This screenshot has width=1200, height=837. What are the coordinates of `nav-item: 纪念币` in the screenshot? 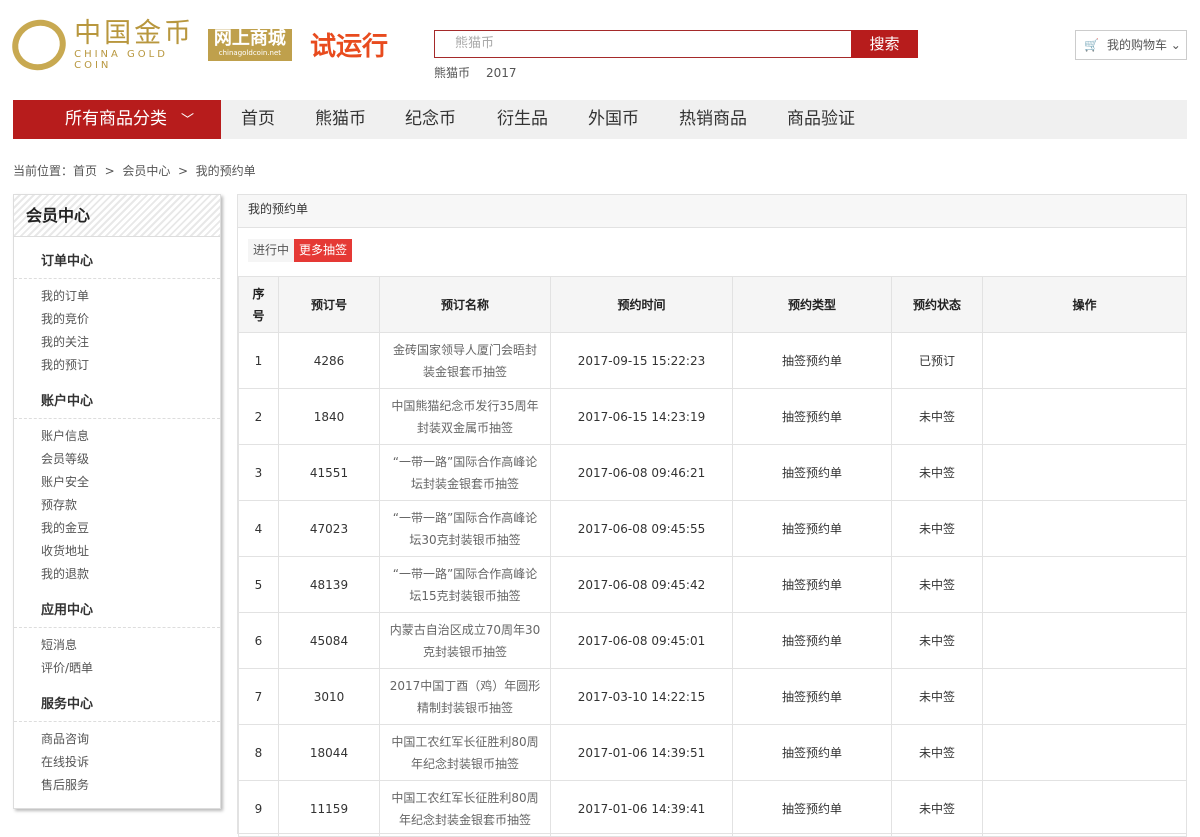 It's located at (430, 119).